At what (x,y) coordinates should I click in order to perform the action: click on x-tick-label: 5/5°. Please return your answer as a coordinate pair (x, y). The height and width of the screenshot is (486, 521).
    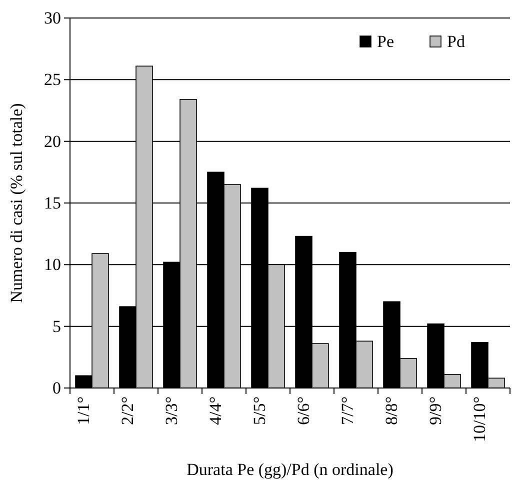
    Looking at the image, I should click on (260, 411).